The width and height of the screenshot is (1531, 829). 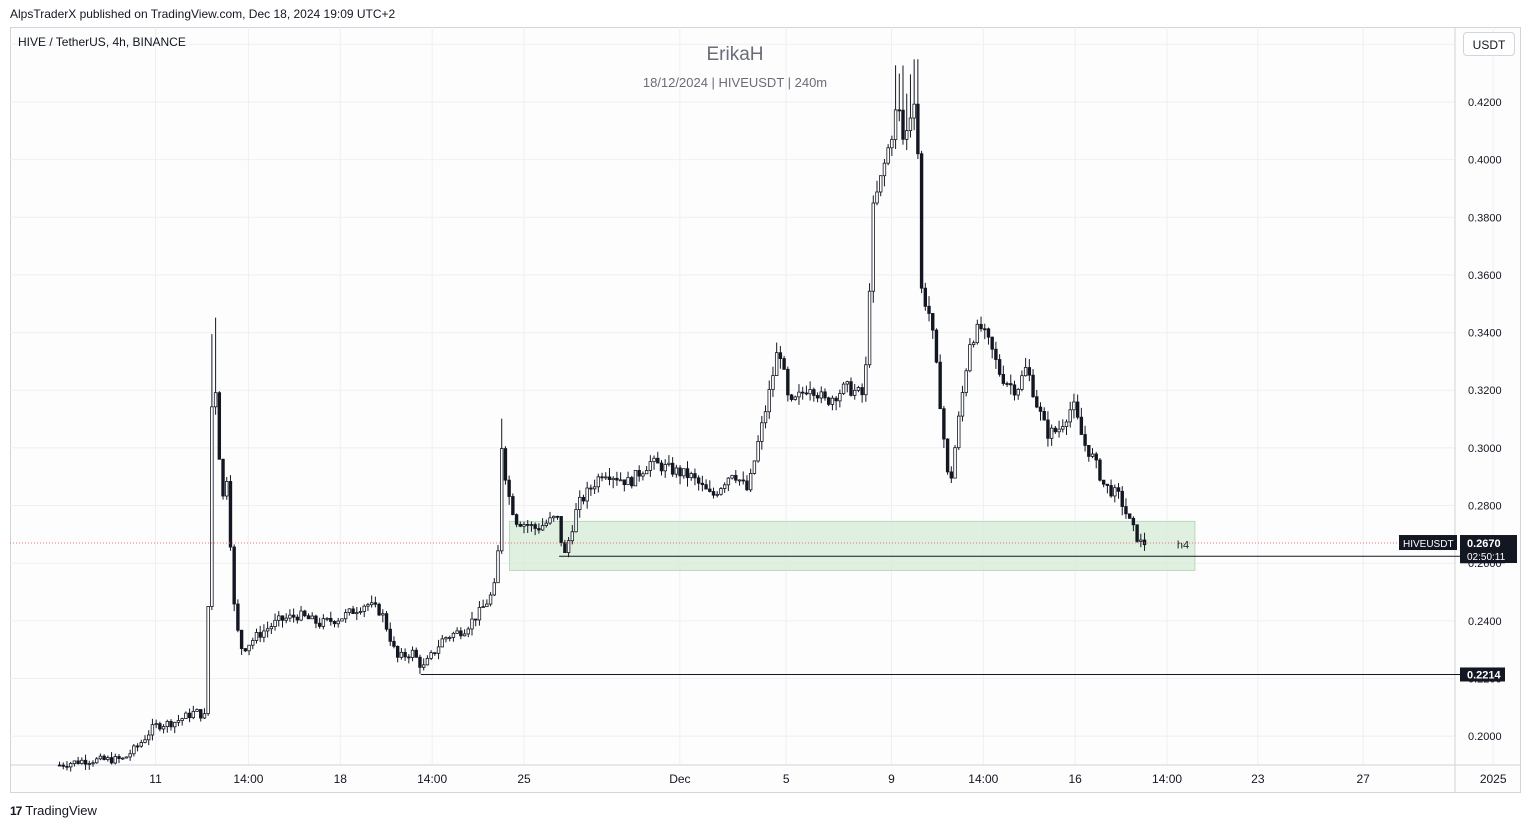 What do you see at coordinates (16, 810) in the screenshot?
I see `tradingview-logo-icon: 17` at bounding box center [16, 810].